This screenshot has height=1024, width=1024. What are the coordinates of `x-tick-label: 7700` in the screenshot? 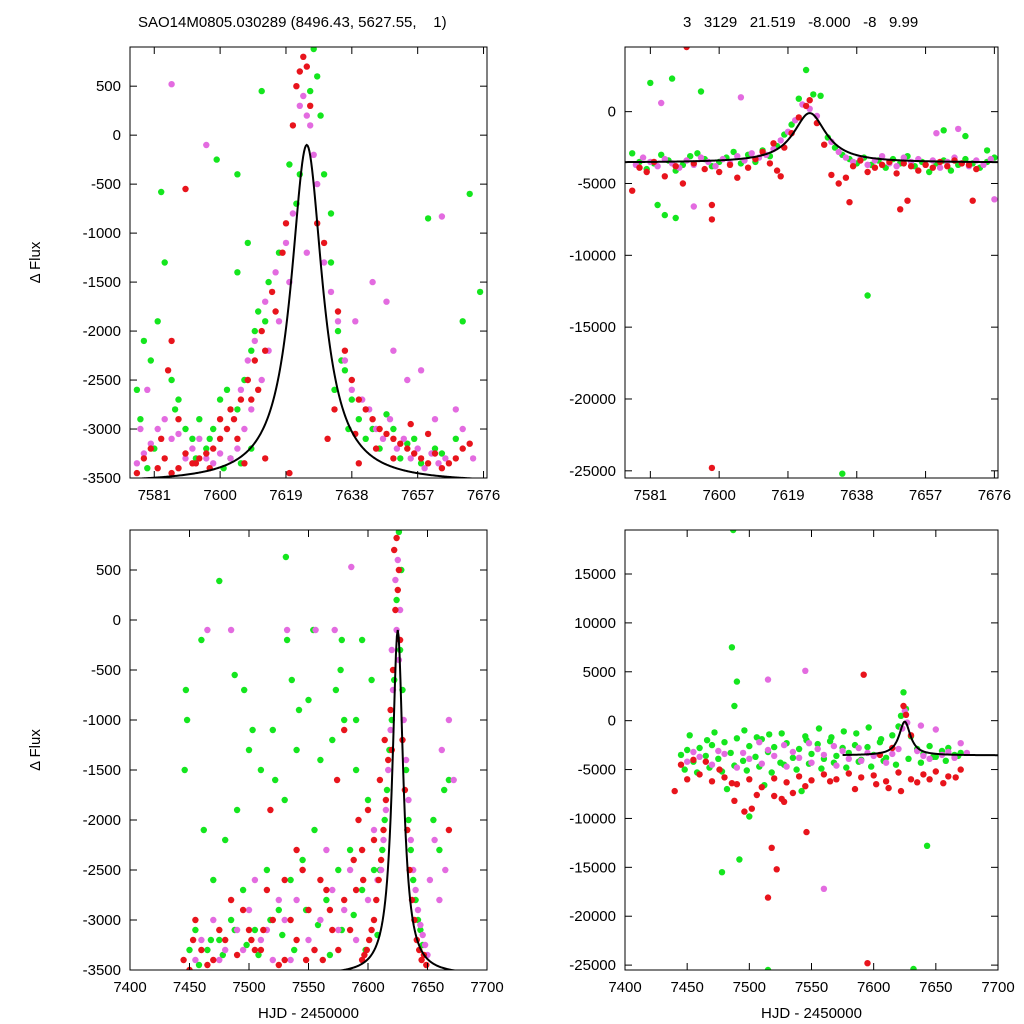 It's located at (997, 987).